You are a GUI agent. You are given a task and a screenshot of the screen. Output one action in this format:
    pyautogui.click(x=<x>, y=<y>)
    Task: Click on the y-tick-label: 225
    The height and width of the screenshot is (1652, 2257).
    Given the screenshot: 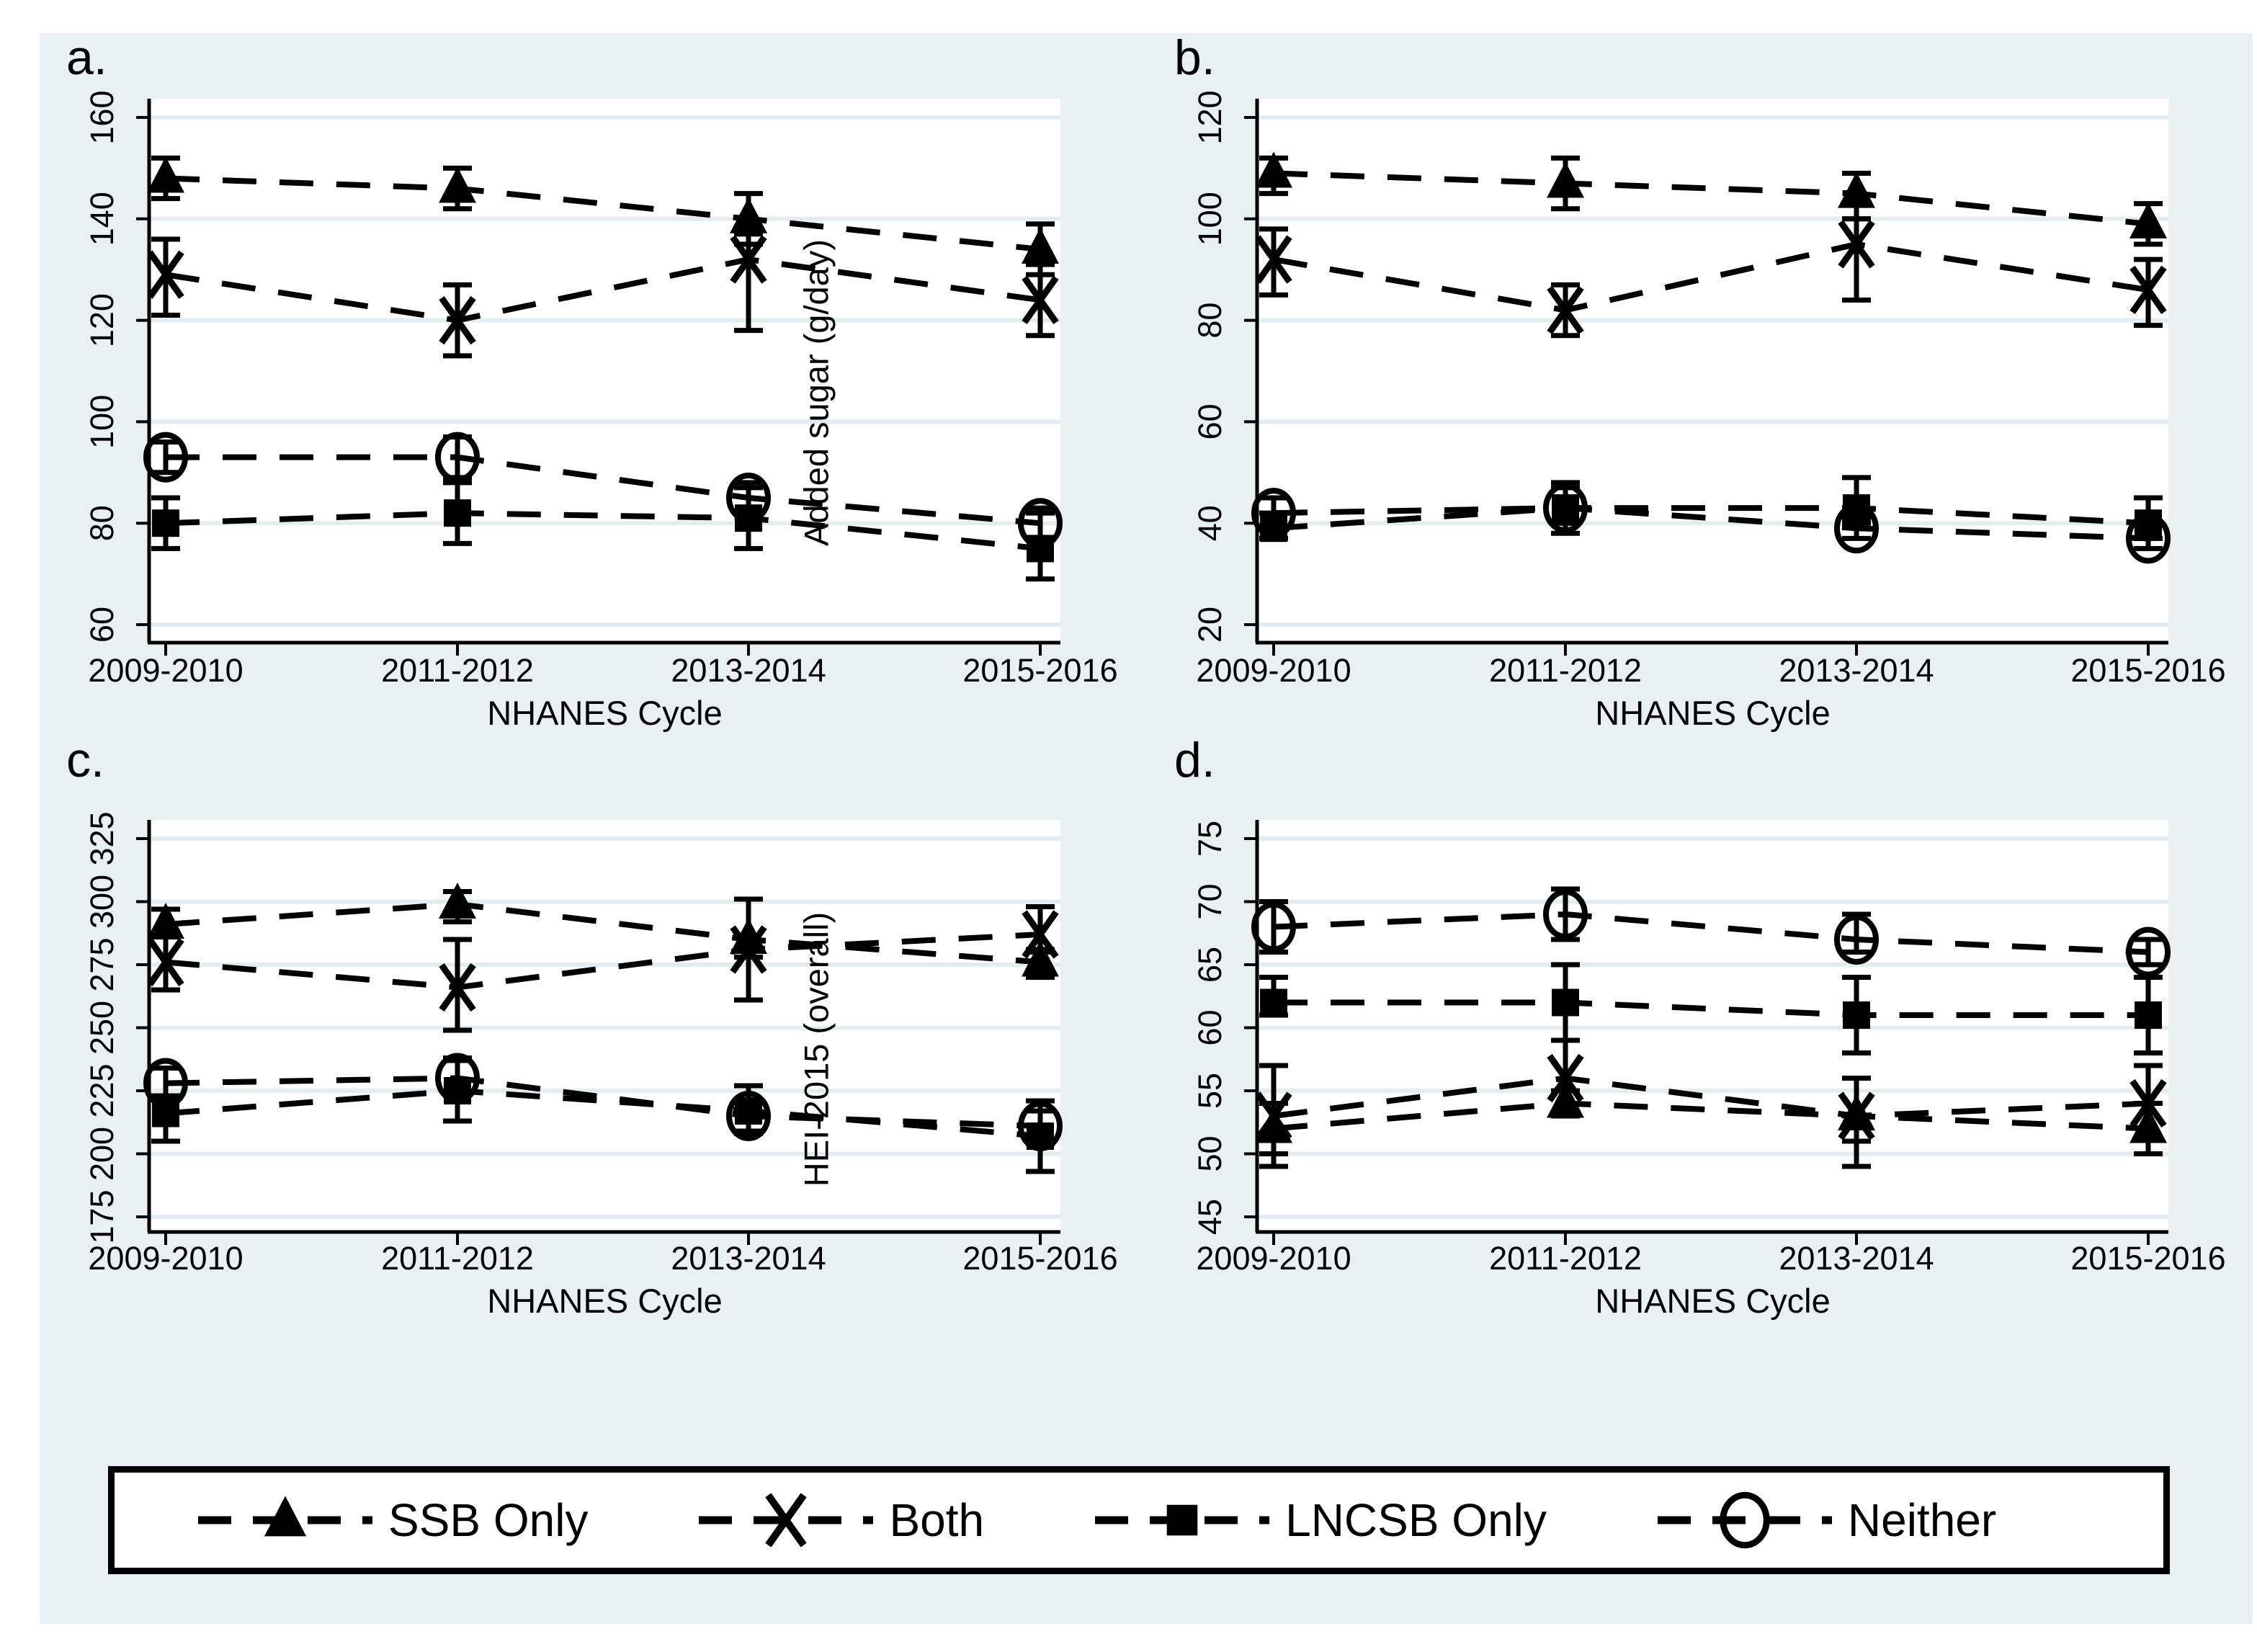 What is the action you would take?
    pyautogui.click(x=102, y=1090)
    